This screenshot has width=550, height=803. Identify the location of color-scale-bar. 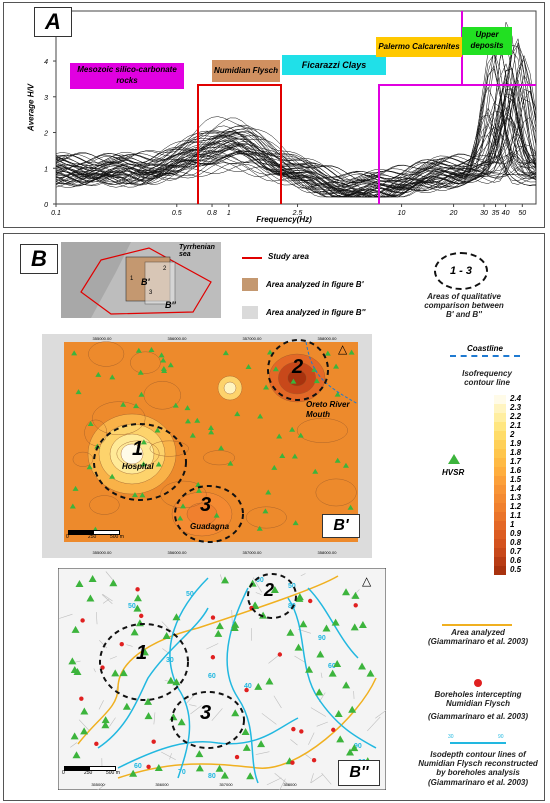
(500, 485).